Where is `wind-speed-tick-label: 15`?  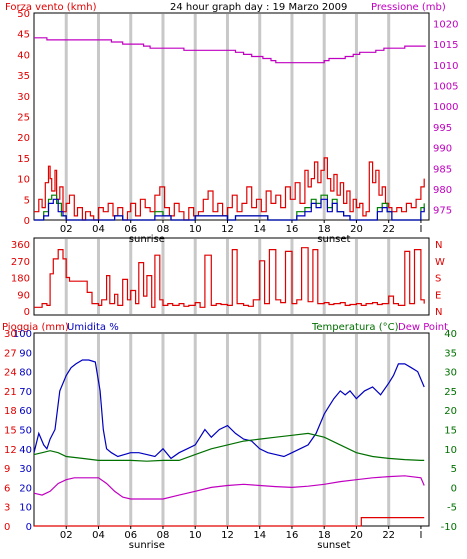
wind-speed-tick-label: 15 is located at coordinates (23, 159).